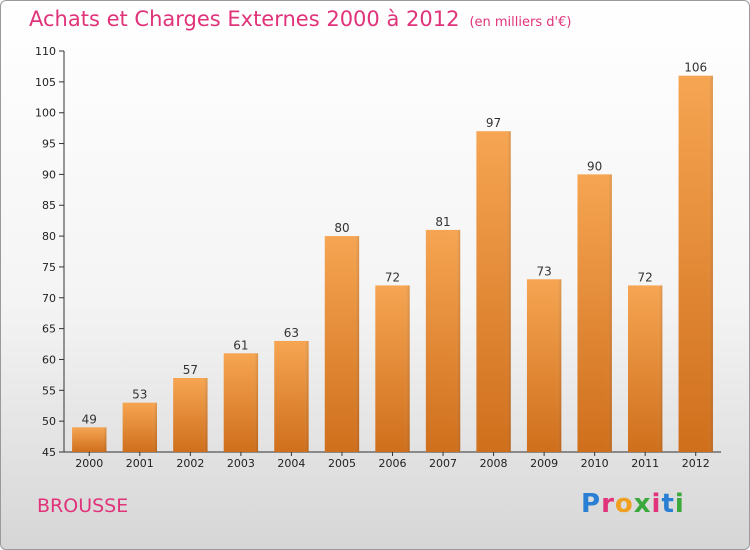 The image size is (750, 550). What do you see at coordinates (544, 365) in the screenshot?
I see `bar-shade-2009` at bounding box center [544, 365].